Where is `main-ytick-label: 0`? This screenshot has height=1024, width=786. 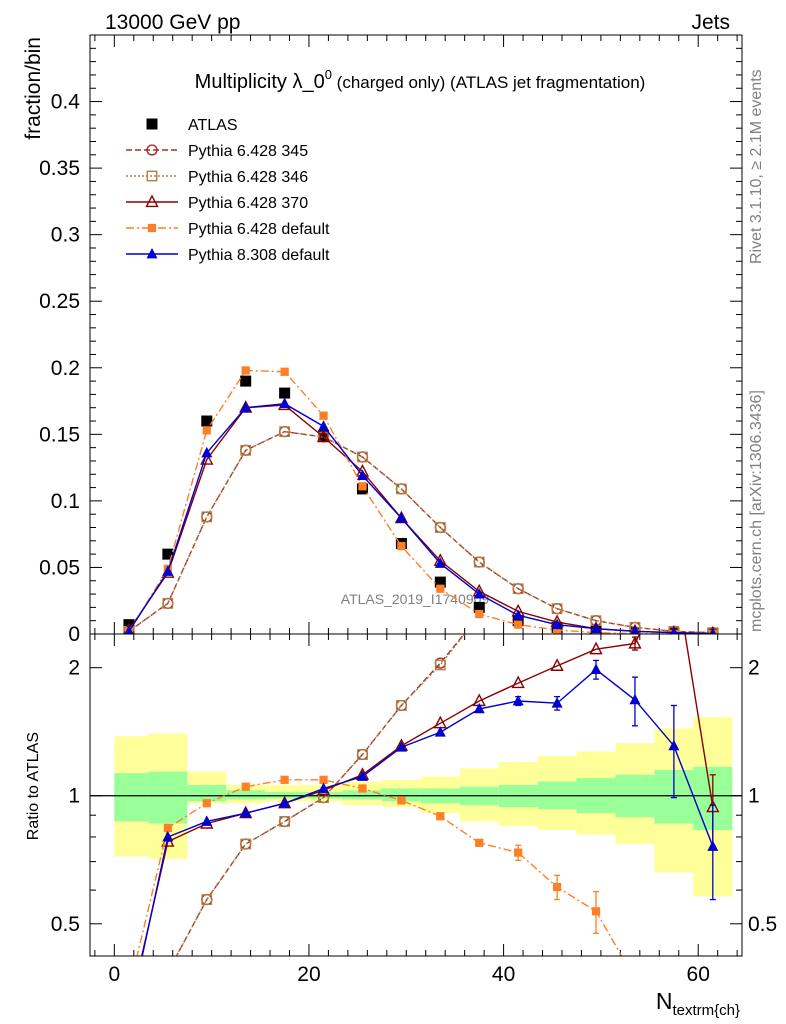 main-ytick-label: 0 is located at coordinates (74, 634).